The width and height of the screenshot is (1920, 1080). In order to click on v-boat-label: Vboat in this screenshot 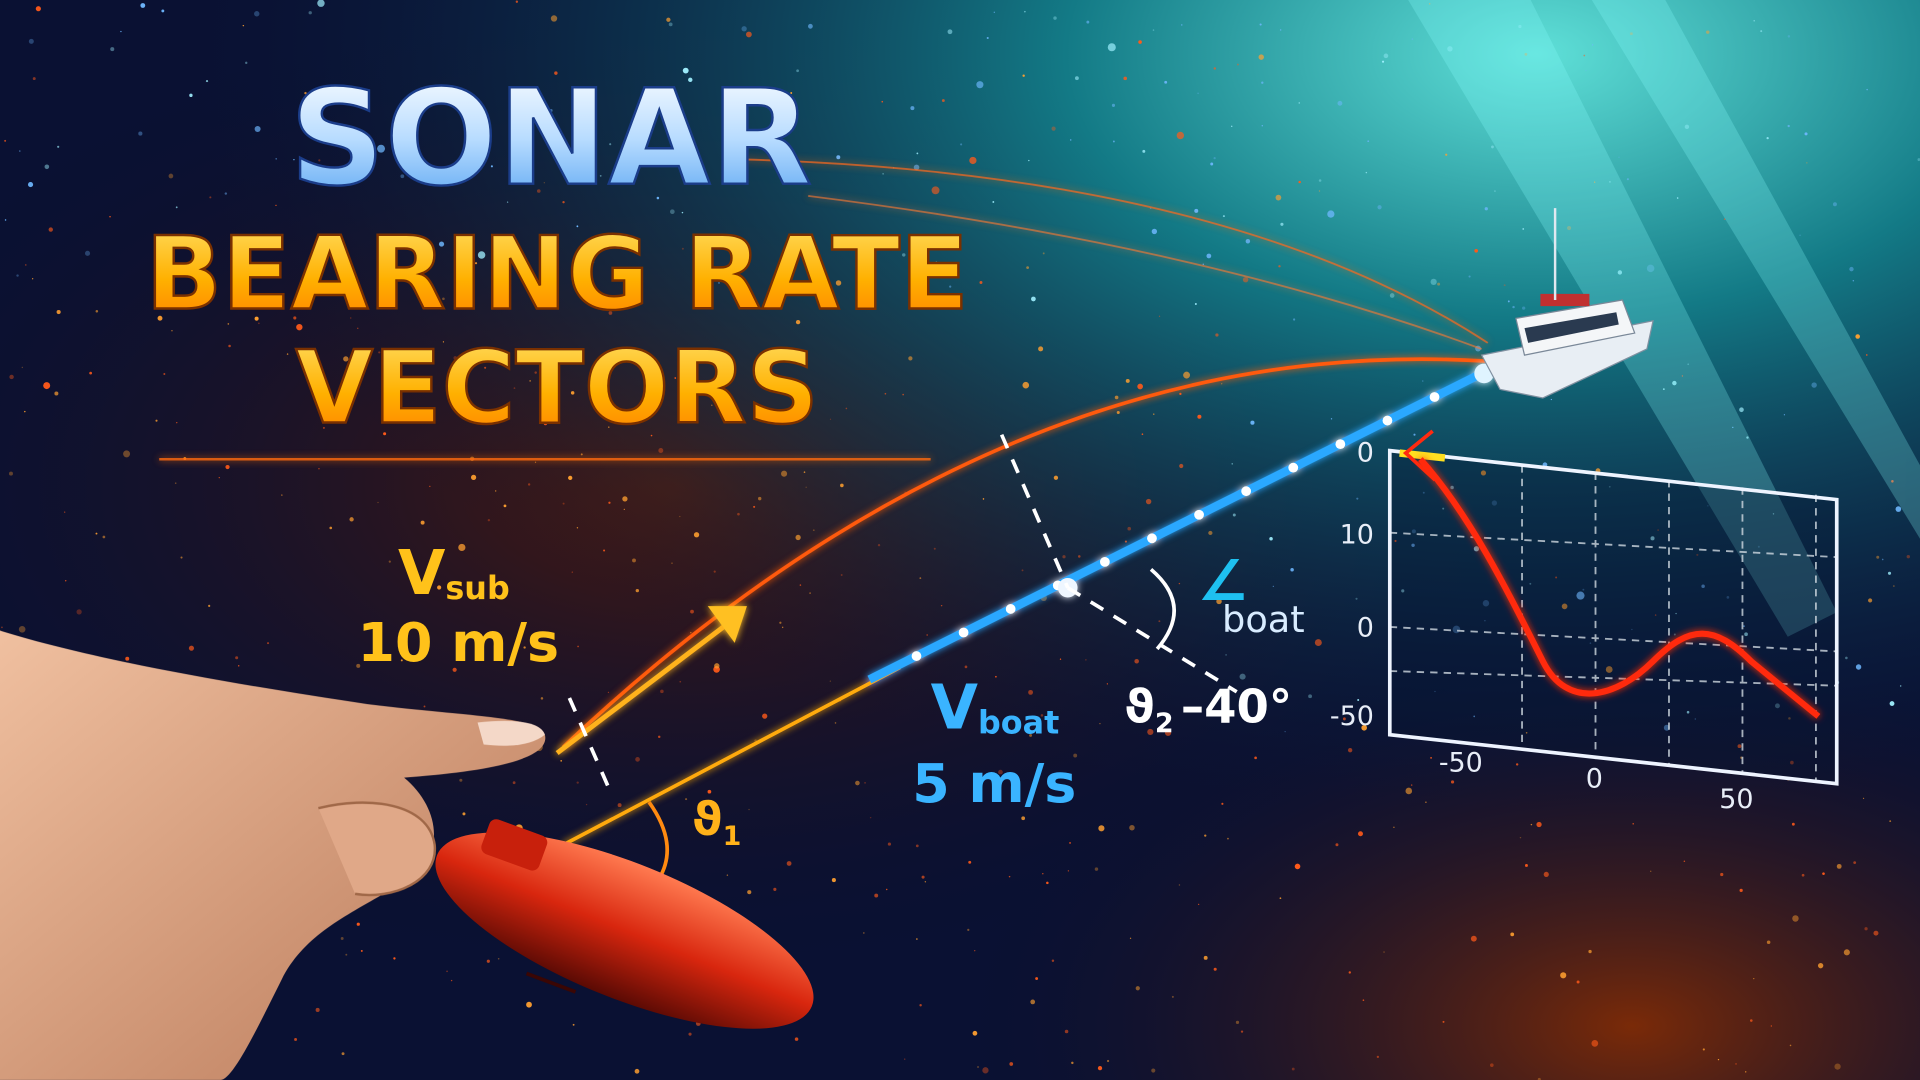, I will do `click(995, 708)`.